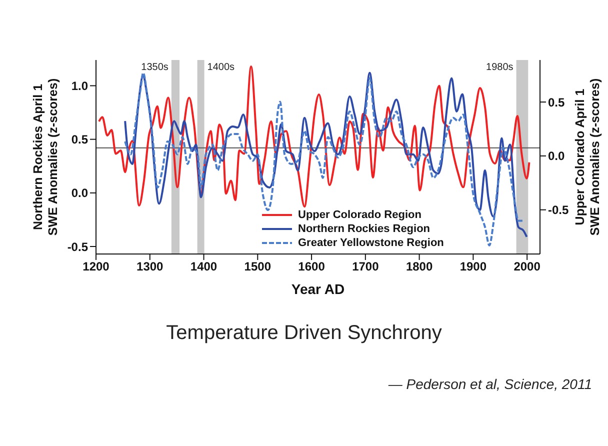 The width and height of the screenshot is (608, 446). What do you see at coordinates (559, 210) in the screenshot?
I see `y2-tick-label: -0.5` at bounding box center [559, 210].